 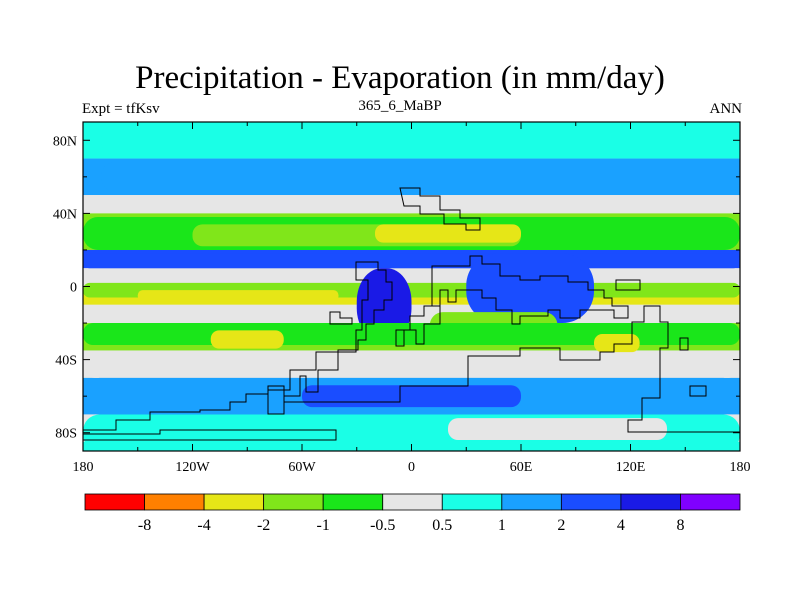 I want to click on chart-title: Precipitation - Evaporation (in mm/day), so click(x=400, y=78).